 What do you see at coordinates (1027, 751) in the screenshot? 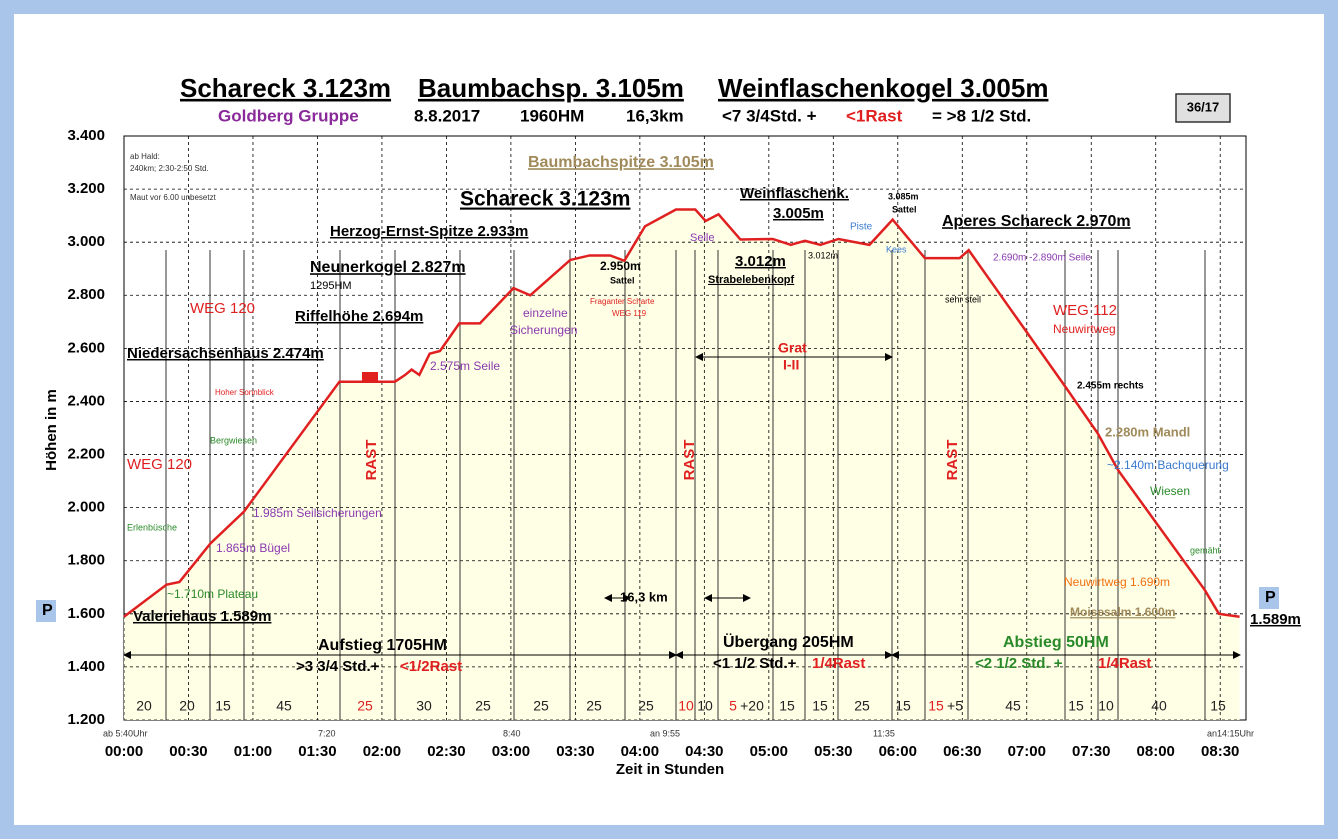
I see `x-tick-label: 07:00` at bounding box center [1027, 751].